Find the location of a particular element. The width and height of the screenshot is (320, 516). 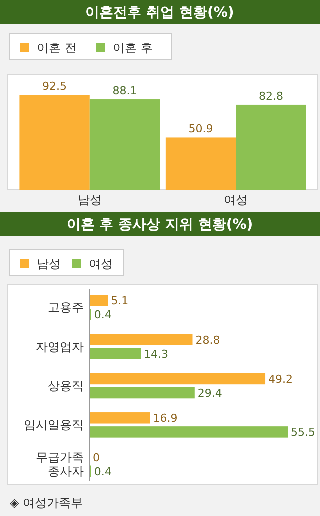

data-label: 50.9 is located at coordinates (201, 129).